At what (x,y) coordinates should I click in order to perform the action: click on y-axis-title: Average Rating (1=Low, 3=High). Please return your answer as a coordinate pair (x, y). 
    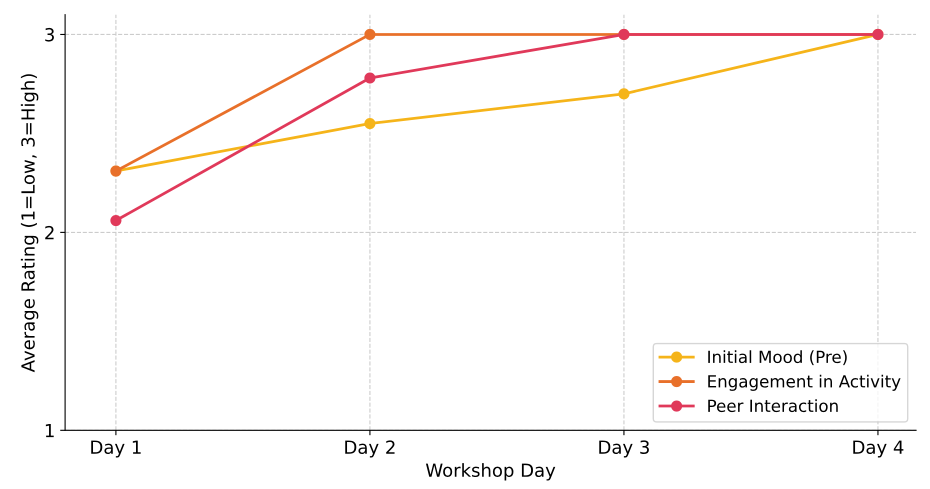
    Looking at the image, I should click on (29, 223).